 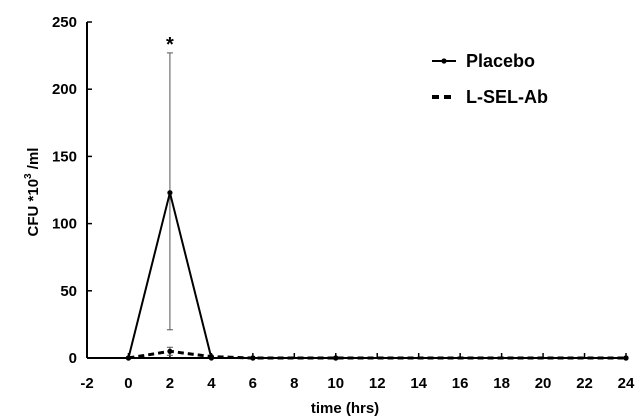 What do you see at coordinates (626, 383) in the screenshot?
I see `x-tick-label: 24` at bounding box center [626, 383].